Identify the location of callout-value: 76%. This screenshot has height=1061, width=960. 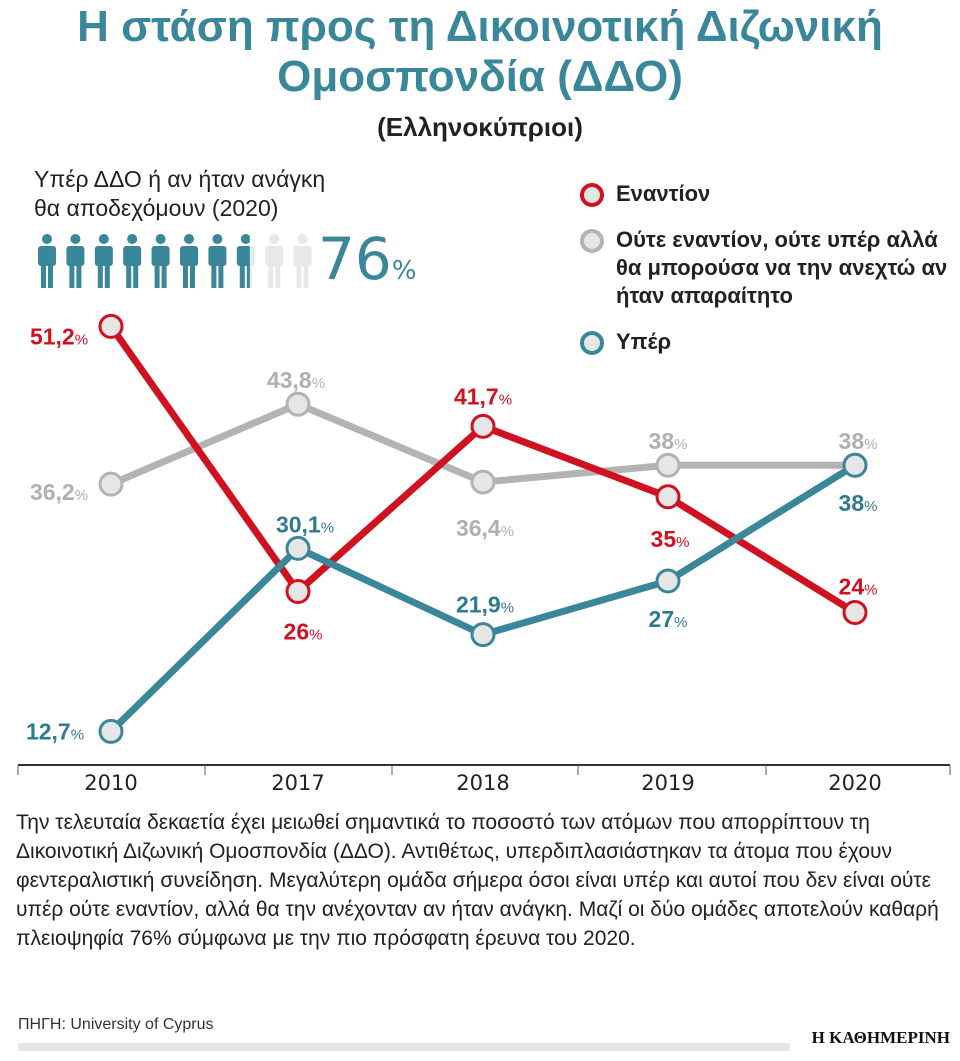
(367, 259).